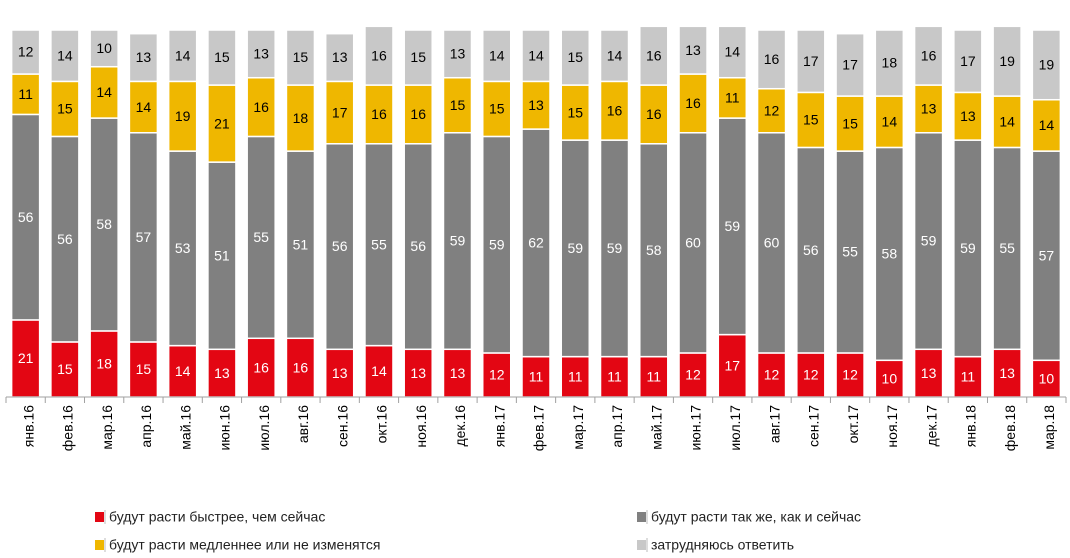 The height and width of the screenshot is (558, 1070). What do you see at coordinates (892, 426) in the screenshot?
I see `x-tick-label: ноя.17` at bounding box center [892, 426].